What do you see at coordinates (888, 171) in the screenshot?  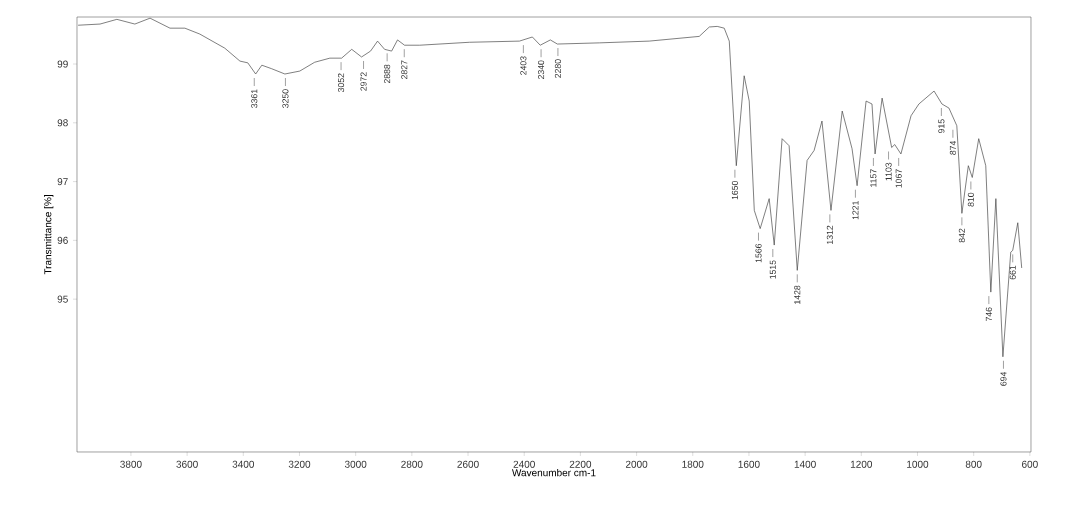 I see `annotation: 1103` at bounding box center [888, 171].